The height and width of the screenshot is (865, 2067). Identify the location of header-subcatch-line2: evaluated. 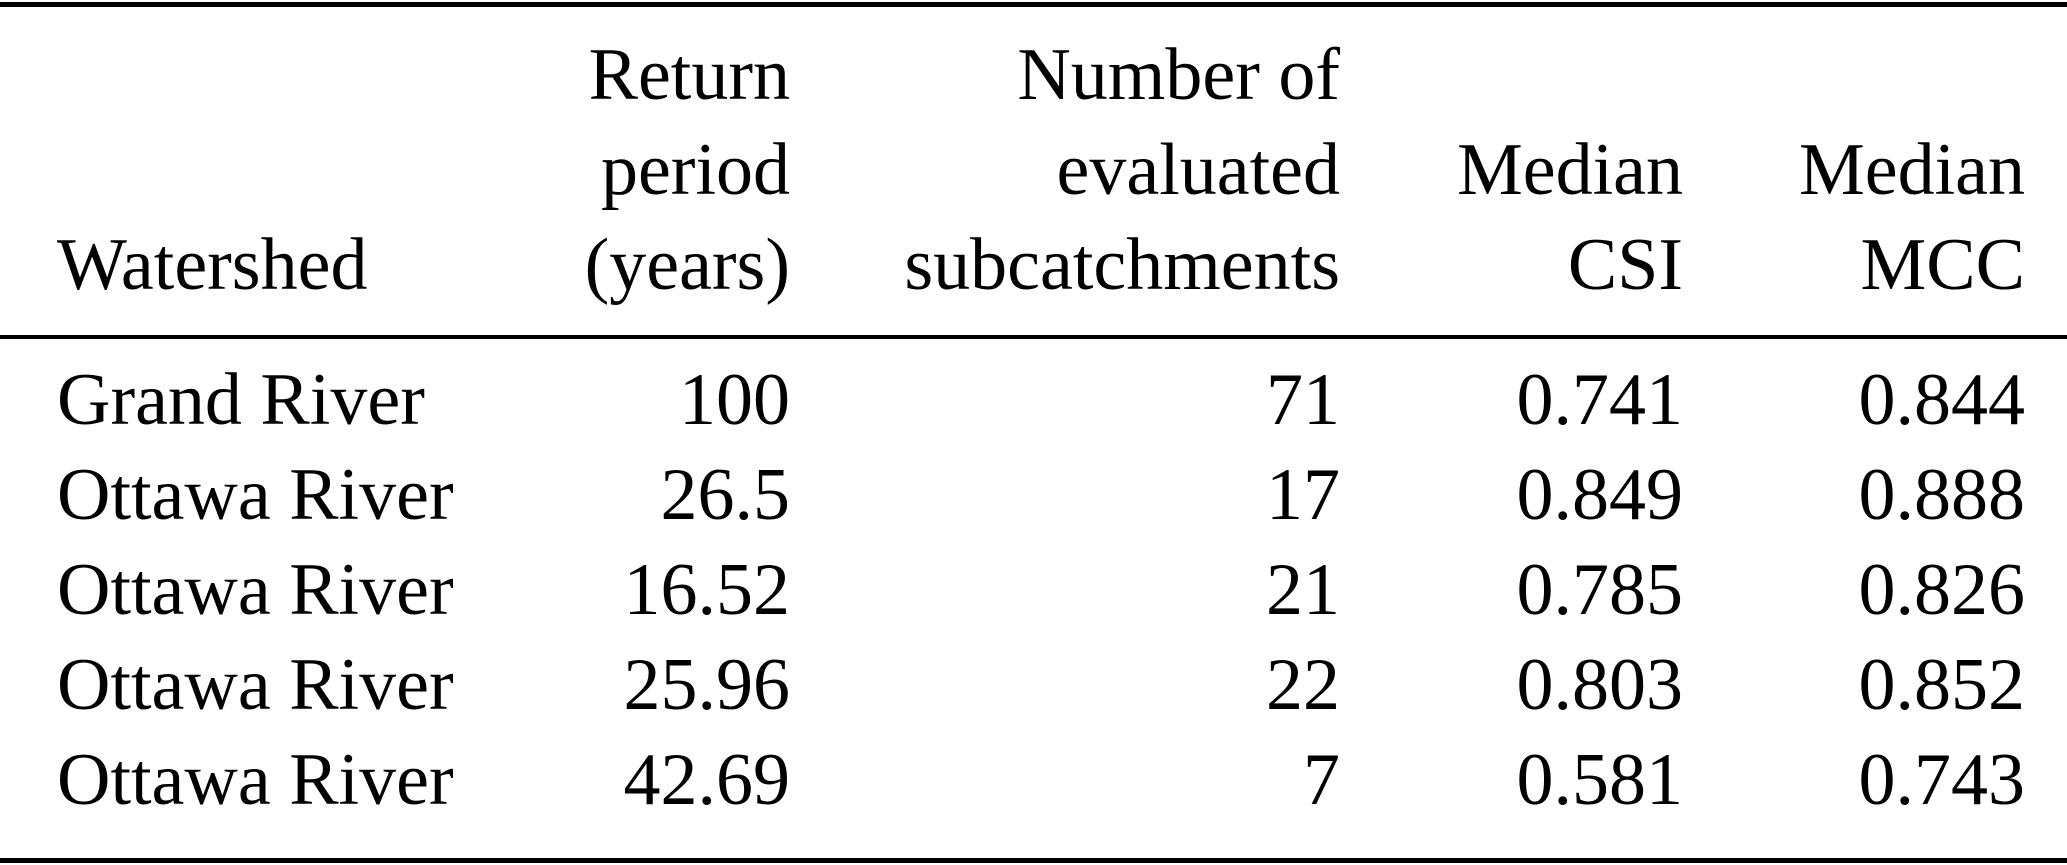
(1198, 170).